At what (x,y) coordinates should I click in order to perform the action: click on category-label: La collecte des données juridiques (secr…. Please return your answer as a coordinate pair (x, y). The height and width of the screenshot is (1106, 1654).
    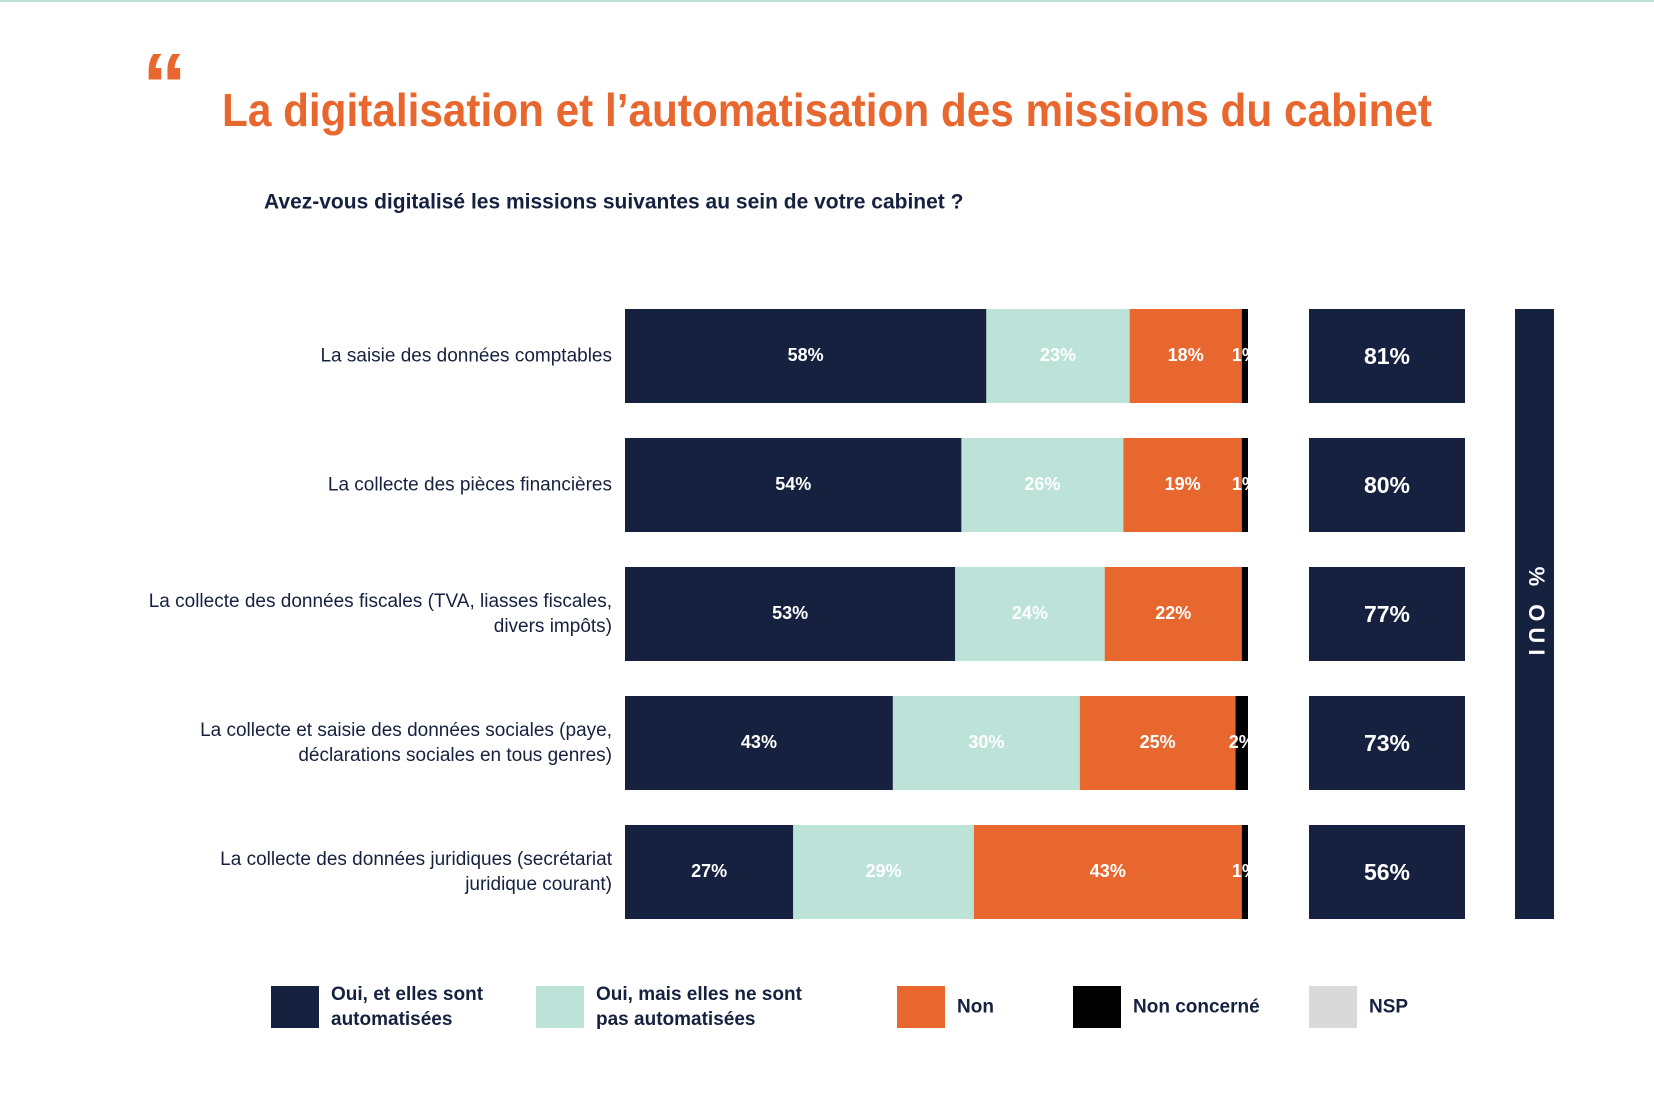
    Looking at the image, I should click on (416, 872).